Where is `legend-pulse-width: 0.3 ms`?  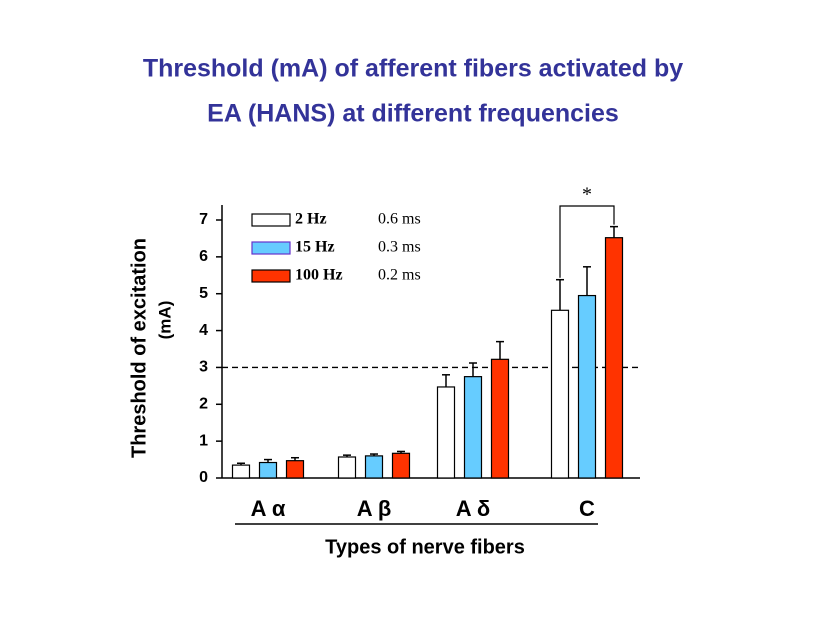
legend-pulse-width: 0.3 ms is located at coordinates (399, 247).